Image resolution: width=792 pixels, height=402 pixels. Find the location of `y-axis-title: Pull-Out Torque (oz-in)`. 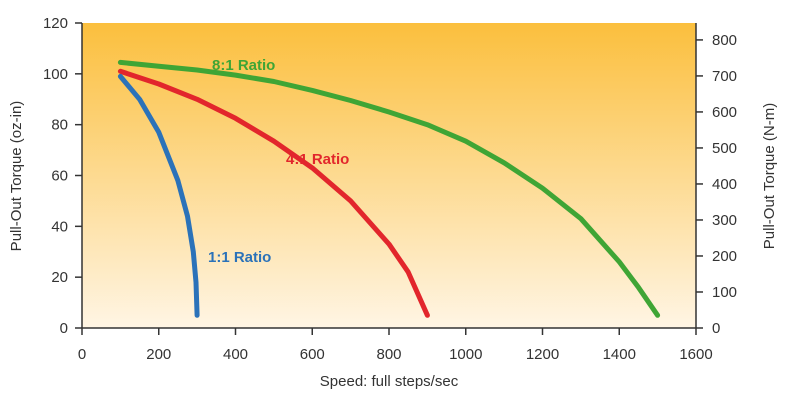

y-axis-title: Pull-Out Torque (oz-in) is located at coordinates (16, 176).